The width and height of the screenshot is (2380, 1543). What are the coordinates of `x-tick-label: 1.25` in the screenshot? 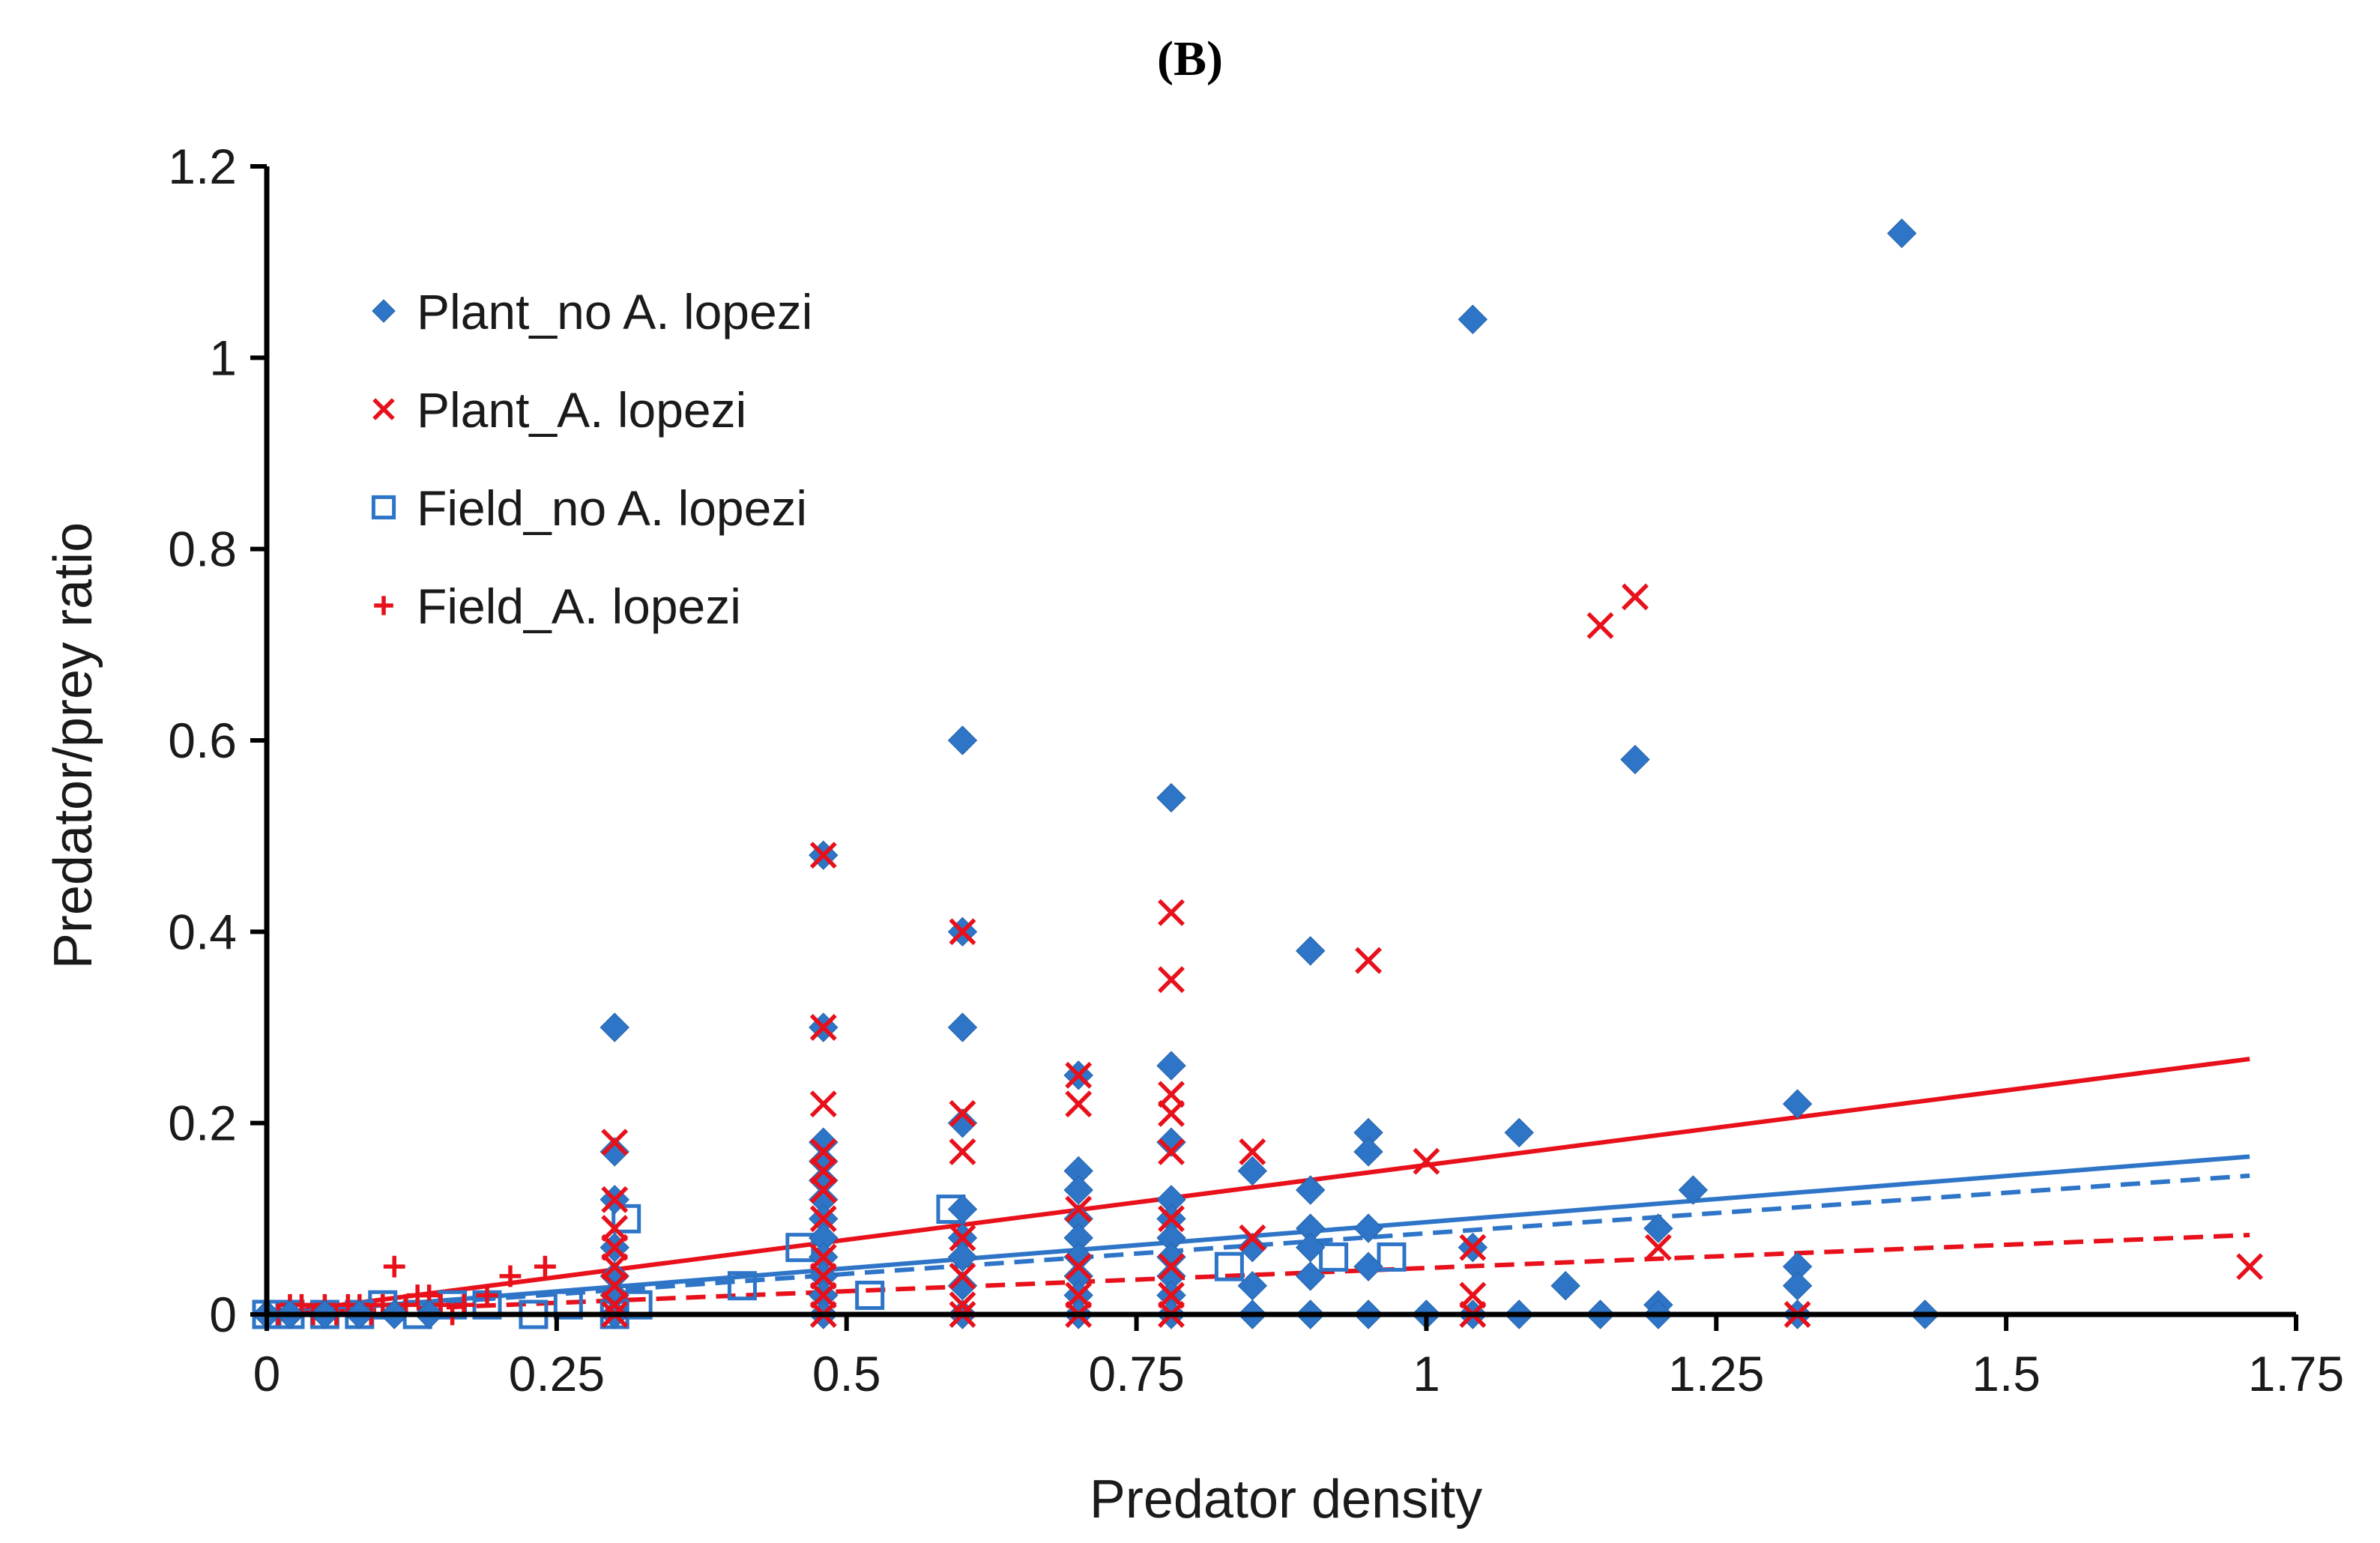 It's located at (1716, 1373).